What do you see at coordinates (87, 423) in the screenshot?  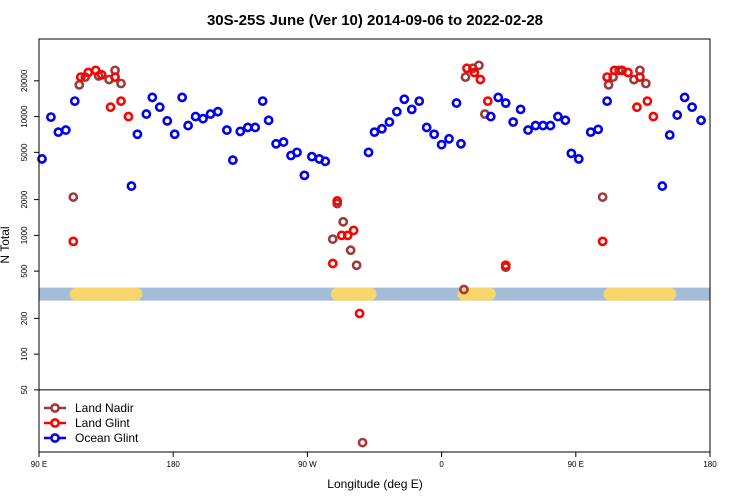 I see `legend-item: Land Glint` at bounding box center [87, 423].